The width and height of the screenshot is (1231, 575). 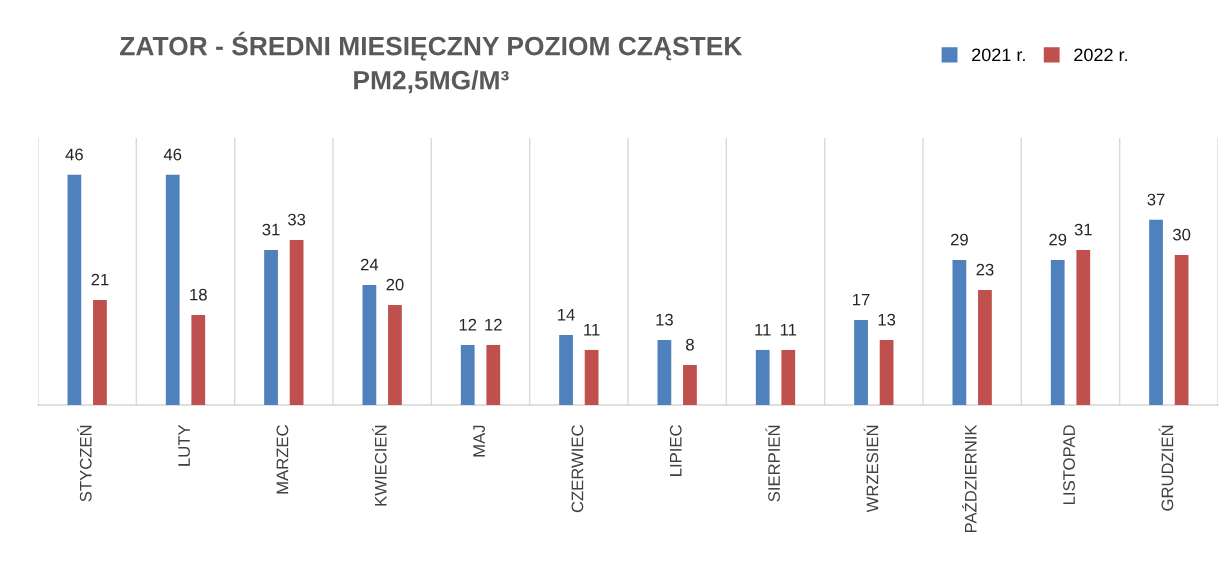 I want to click on data-label: 14, so click(x=566, y=314).